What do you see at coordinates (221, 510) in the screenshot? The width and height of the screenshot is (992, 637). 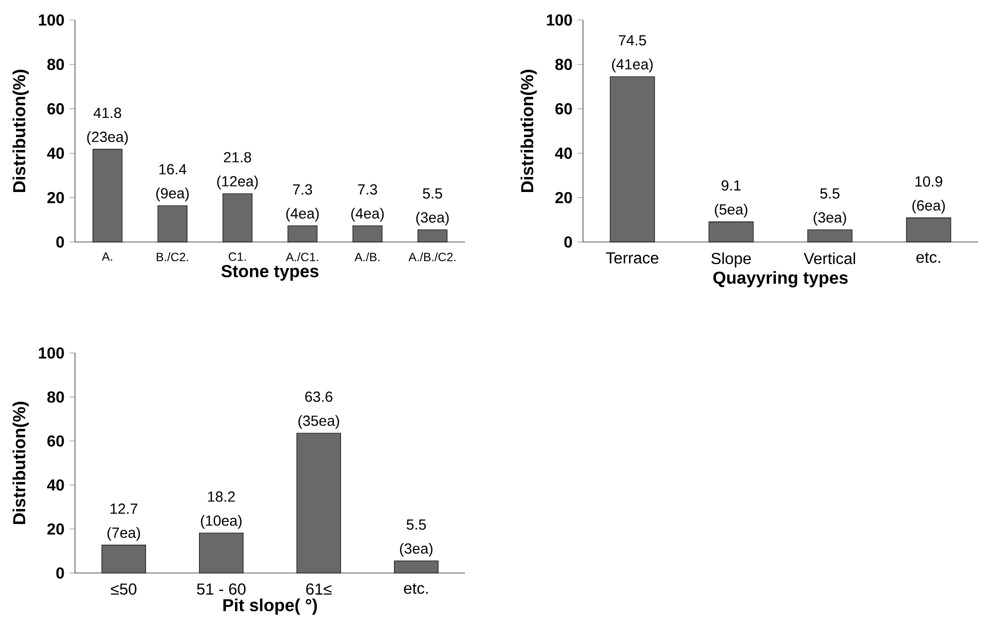 I see `data-label: 18.2 (10ea)` at bounding box center [221, 510].